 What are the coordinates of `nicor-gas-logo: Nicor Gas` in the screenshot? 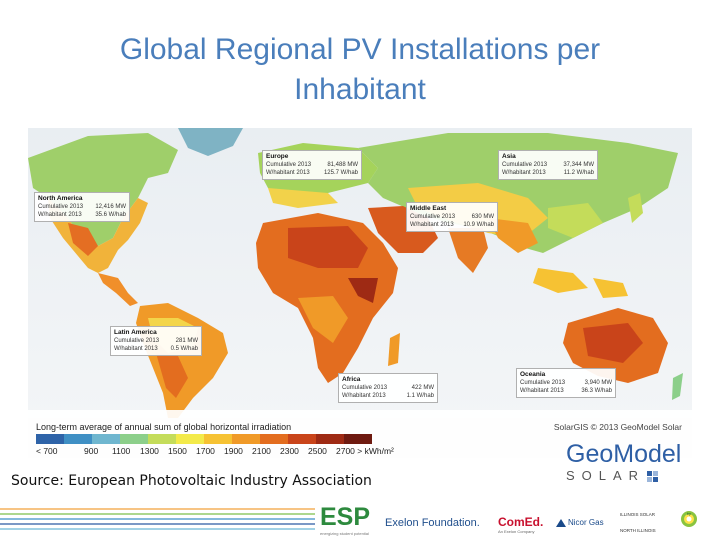 It's located at (580, 522).